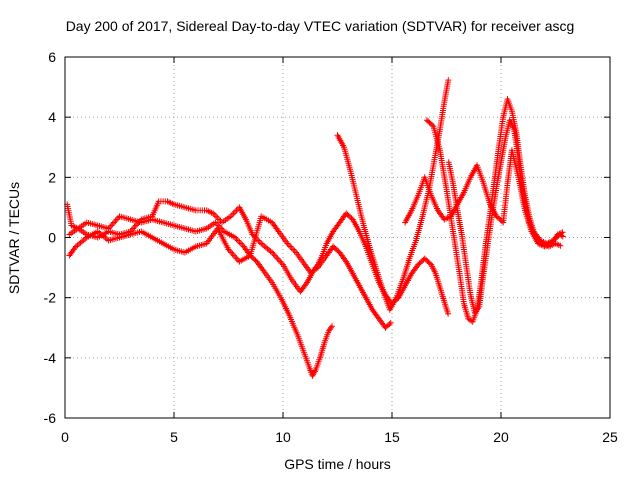 Image resolution: width=640 pixels, height=480 pixels. What do you see at coordinates (50, 418) in the screenshot?
I see `y-tick-label: -6` at bounding box center [50, 418].